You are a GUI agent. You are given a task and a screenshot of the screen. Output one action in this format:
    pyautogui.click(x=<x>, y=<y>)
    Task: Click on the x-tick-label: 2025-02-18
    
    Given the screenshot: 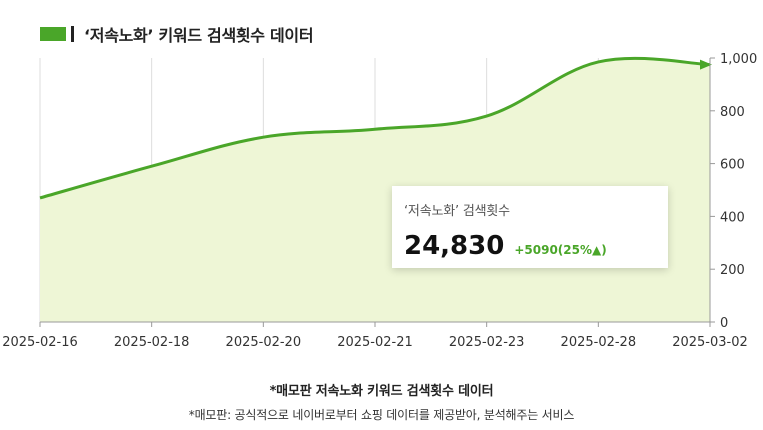 What is the action you would take?
    pyautogui.click(x=152, y=342)
    